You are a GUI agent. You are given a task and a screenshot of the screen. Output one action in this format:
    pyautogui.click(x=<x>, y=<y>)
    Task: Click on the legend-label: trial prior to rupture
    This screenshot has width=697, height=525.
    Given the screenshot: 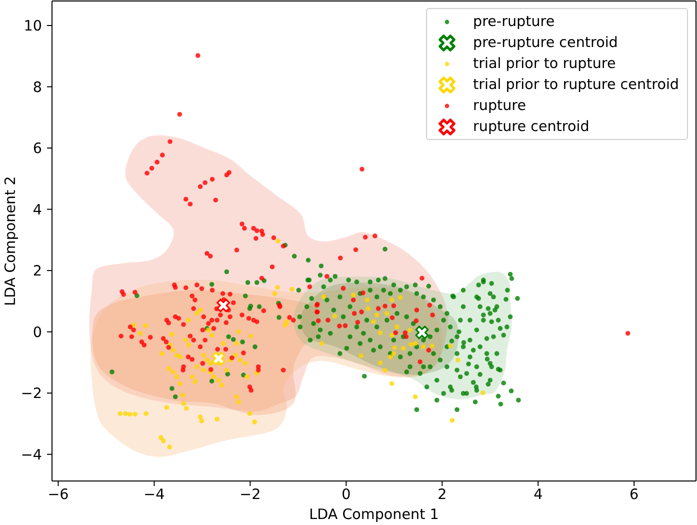 What is the action you would take?
    pyautogui.click(x=544, y=64)
    